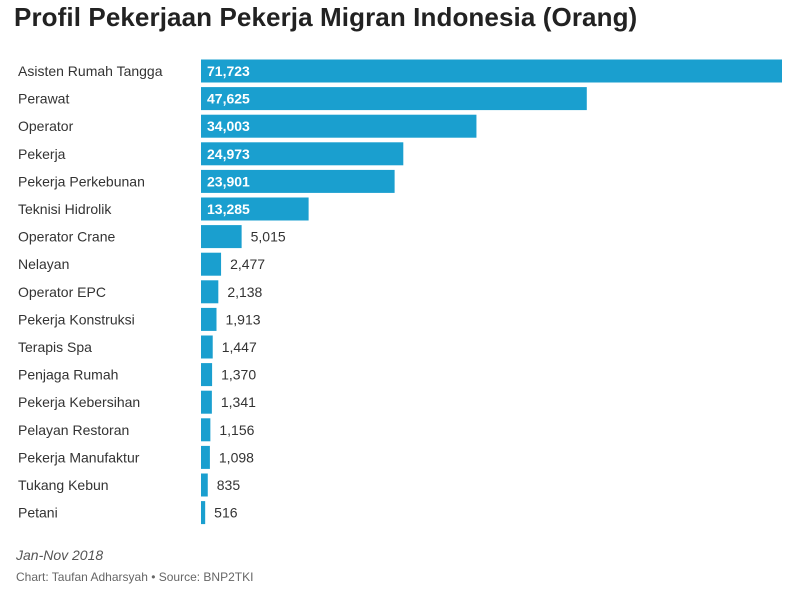 The width and height of the screenshot is (800, 592). I want to click on category-label: Pekerja Konstruksi, so click(76, 319).